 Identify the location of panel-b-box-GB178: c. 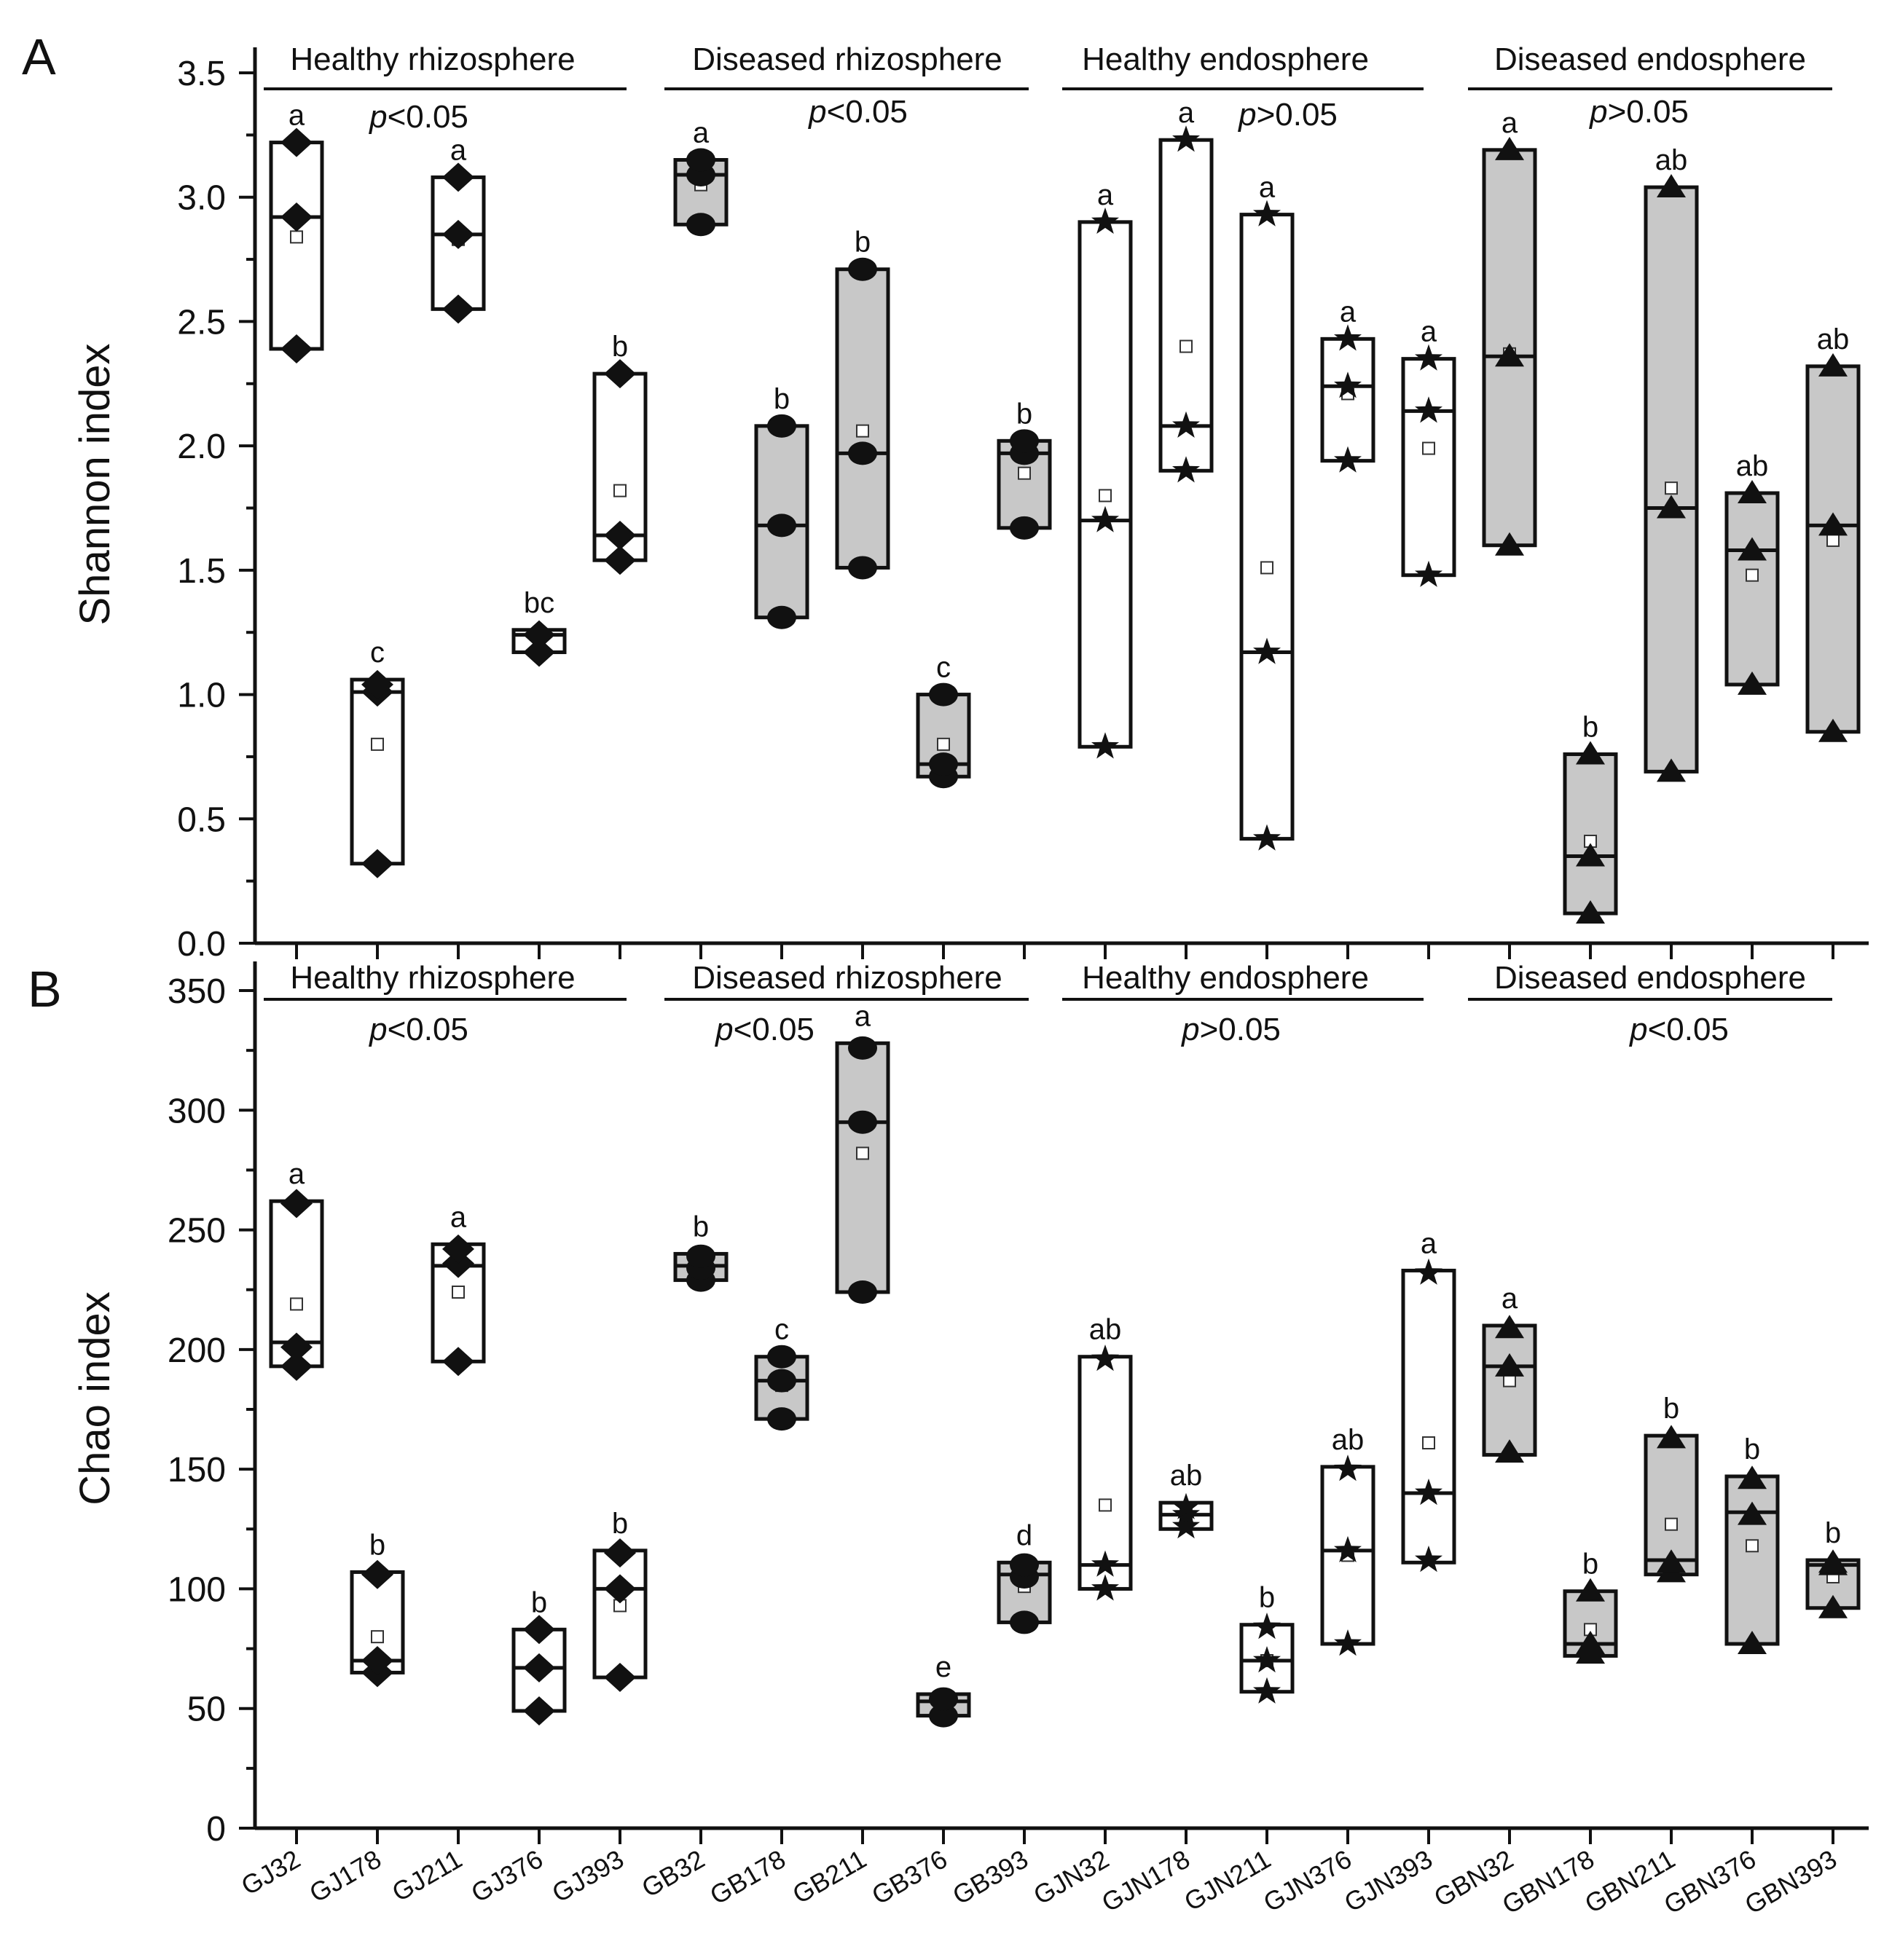
(782, 1372).